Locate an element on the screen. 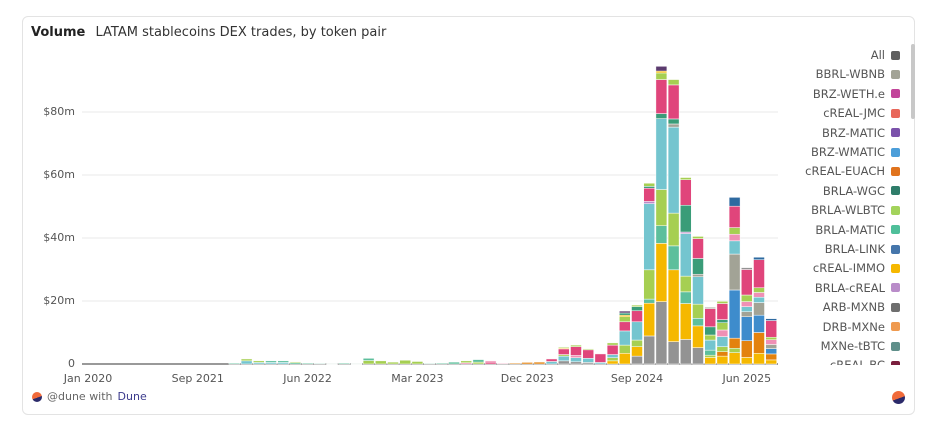  legend-item: DRB-MXNe is located at coordinates (861, 327).